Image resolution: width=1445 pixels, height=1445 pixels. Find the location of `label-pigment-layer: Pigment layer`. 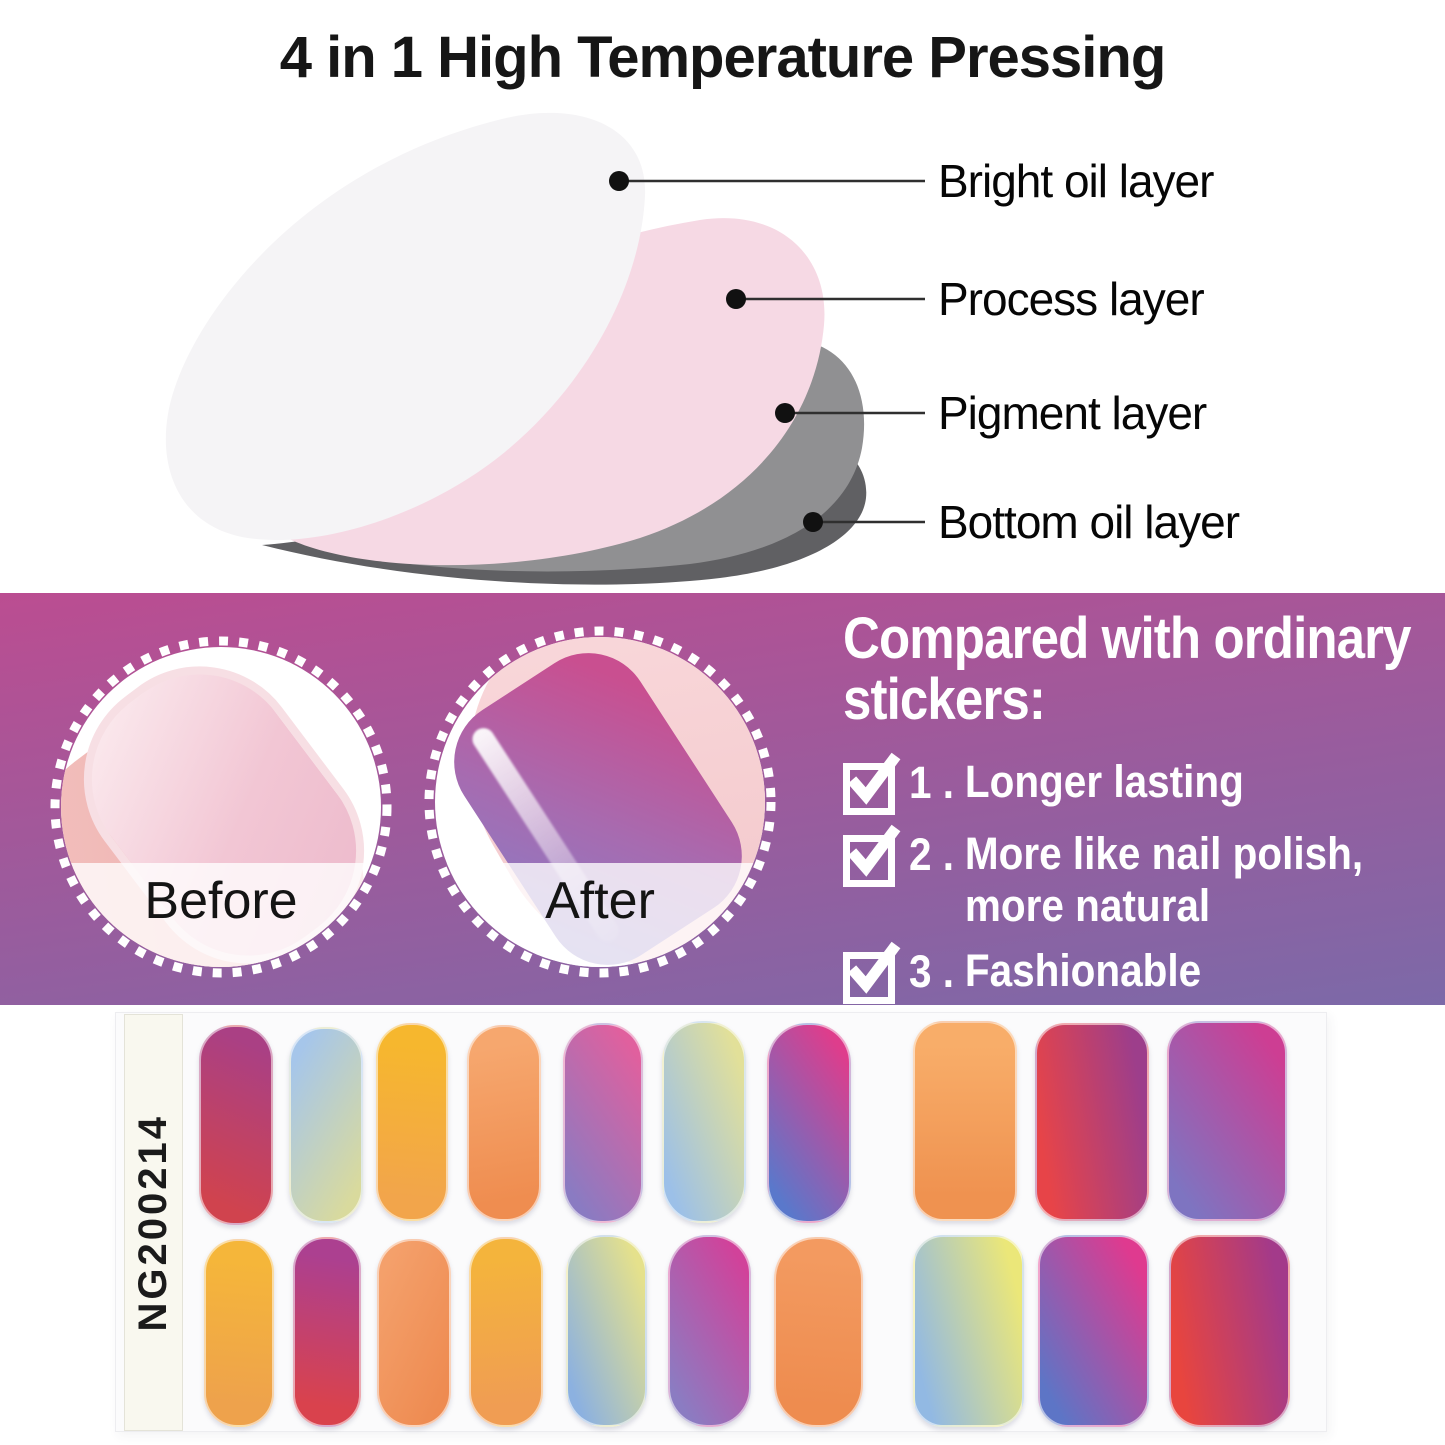

label-pigment-layer: Pigment layer is located at coordinates (1072, 413).